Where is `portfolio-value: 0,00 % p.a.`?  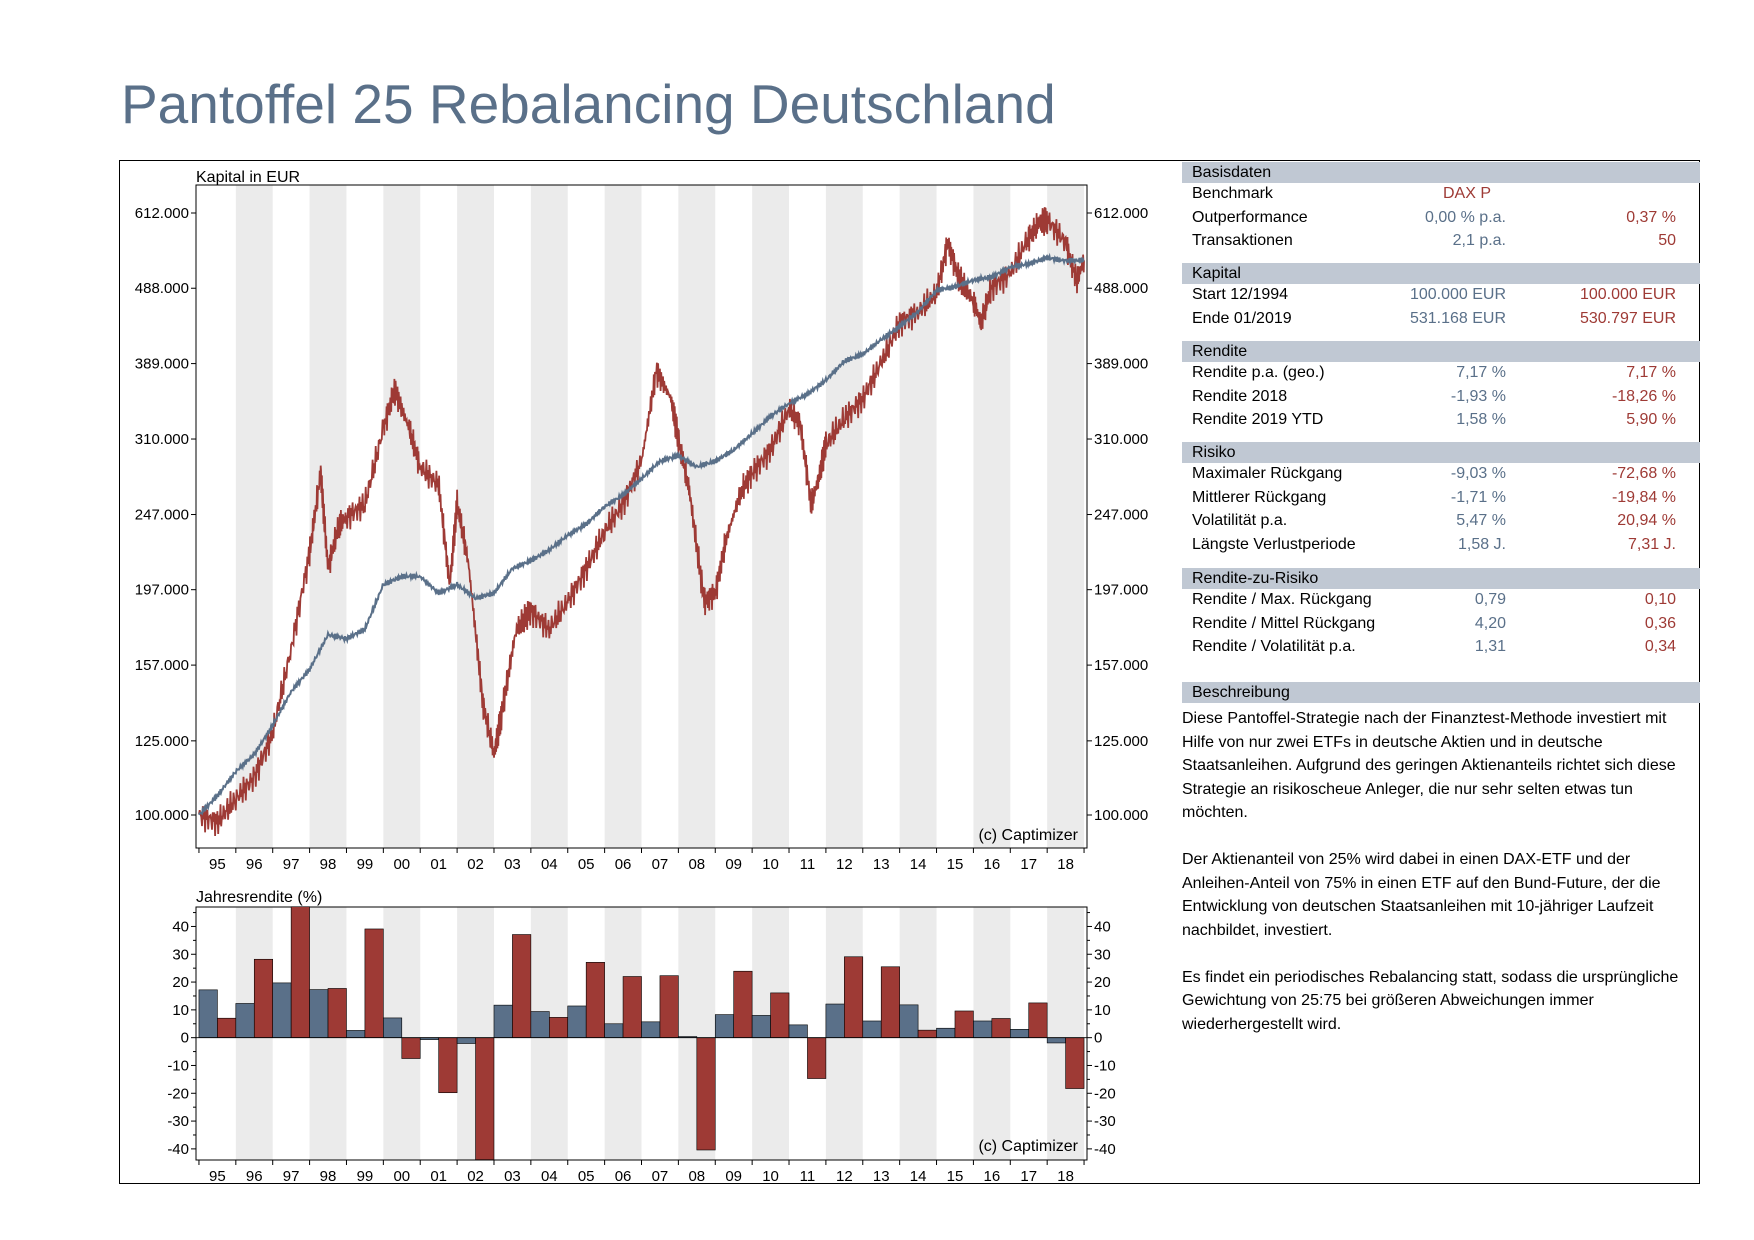 portfolio-value: 0,00 % p.a. is located at coordinates (1465, 217).